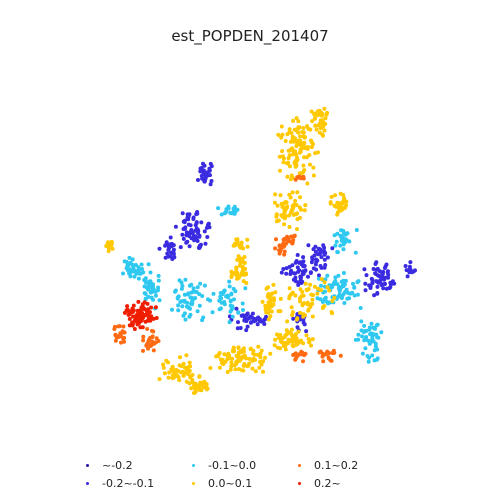 Image resolution: width=500 pixels, height=500 pixels. What do you see at coordinates (250, 36) in the screenshot?
I see `map-title: est_POPDEN_201407` at bounding box center [250, 36].